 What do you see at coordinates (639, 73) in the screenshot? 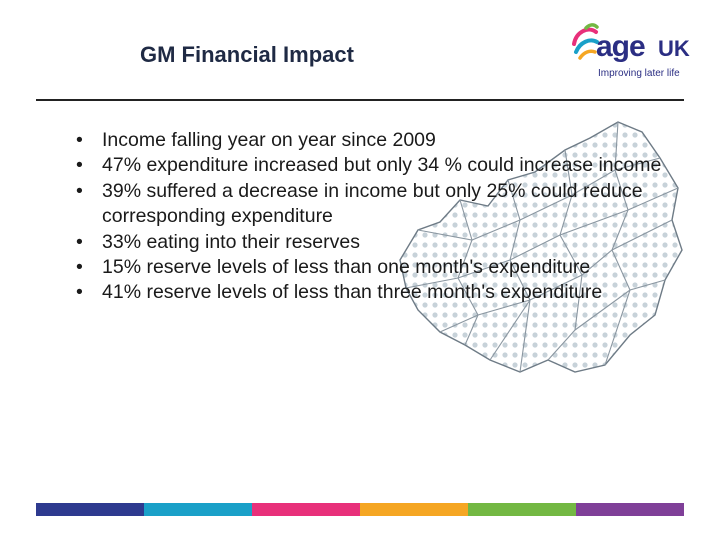
I see `logo-tagline: Improving later life` at bounding box center [639, 73].